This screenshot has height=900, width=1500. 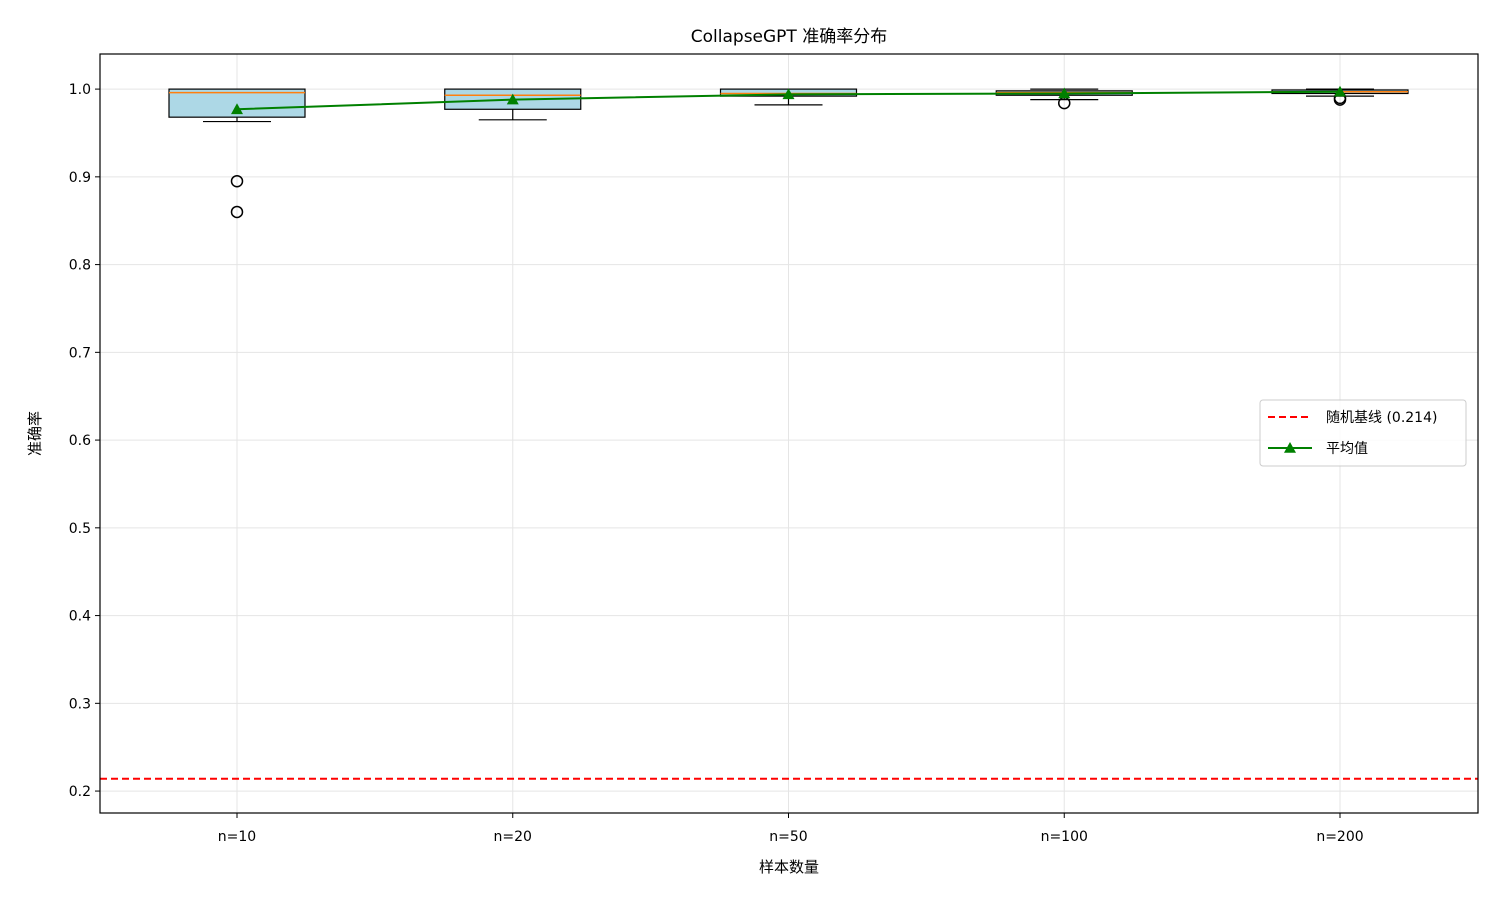 What do you see at coordinates (80, 353) in the screenshot?
I see `y-tick-label-5: 0.7` at bounding box center [80, 353].